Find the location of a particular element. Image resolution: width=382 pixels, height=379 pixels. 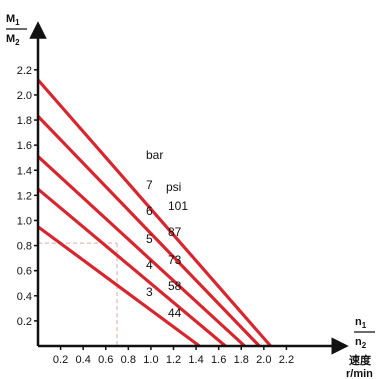

x-axis-title: n1 n2 速度 r/min is located at coordinates (360, 347).